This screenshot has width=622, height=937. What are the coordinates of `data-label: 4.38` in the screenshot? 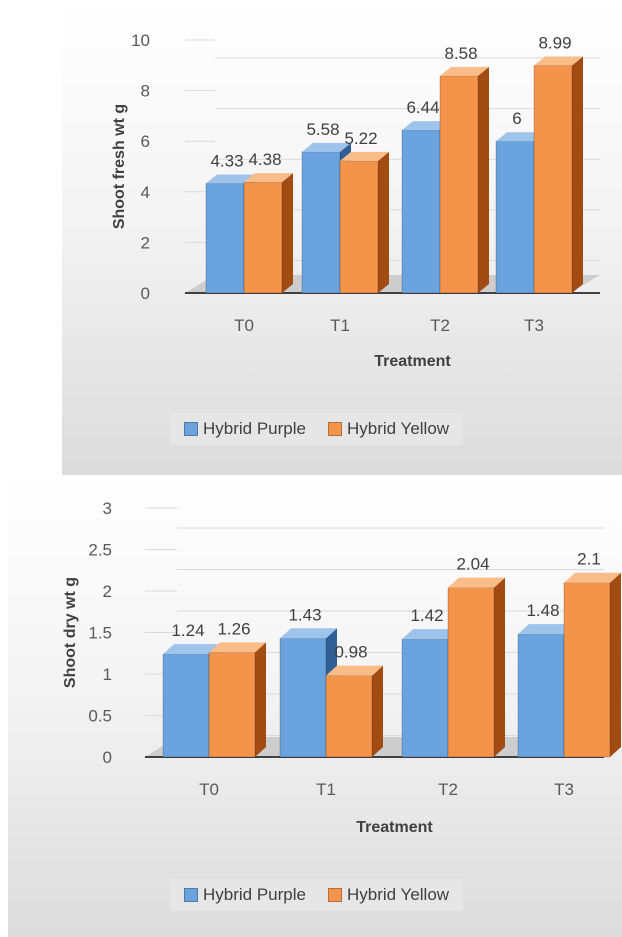 It's located at (264, 159).